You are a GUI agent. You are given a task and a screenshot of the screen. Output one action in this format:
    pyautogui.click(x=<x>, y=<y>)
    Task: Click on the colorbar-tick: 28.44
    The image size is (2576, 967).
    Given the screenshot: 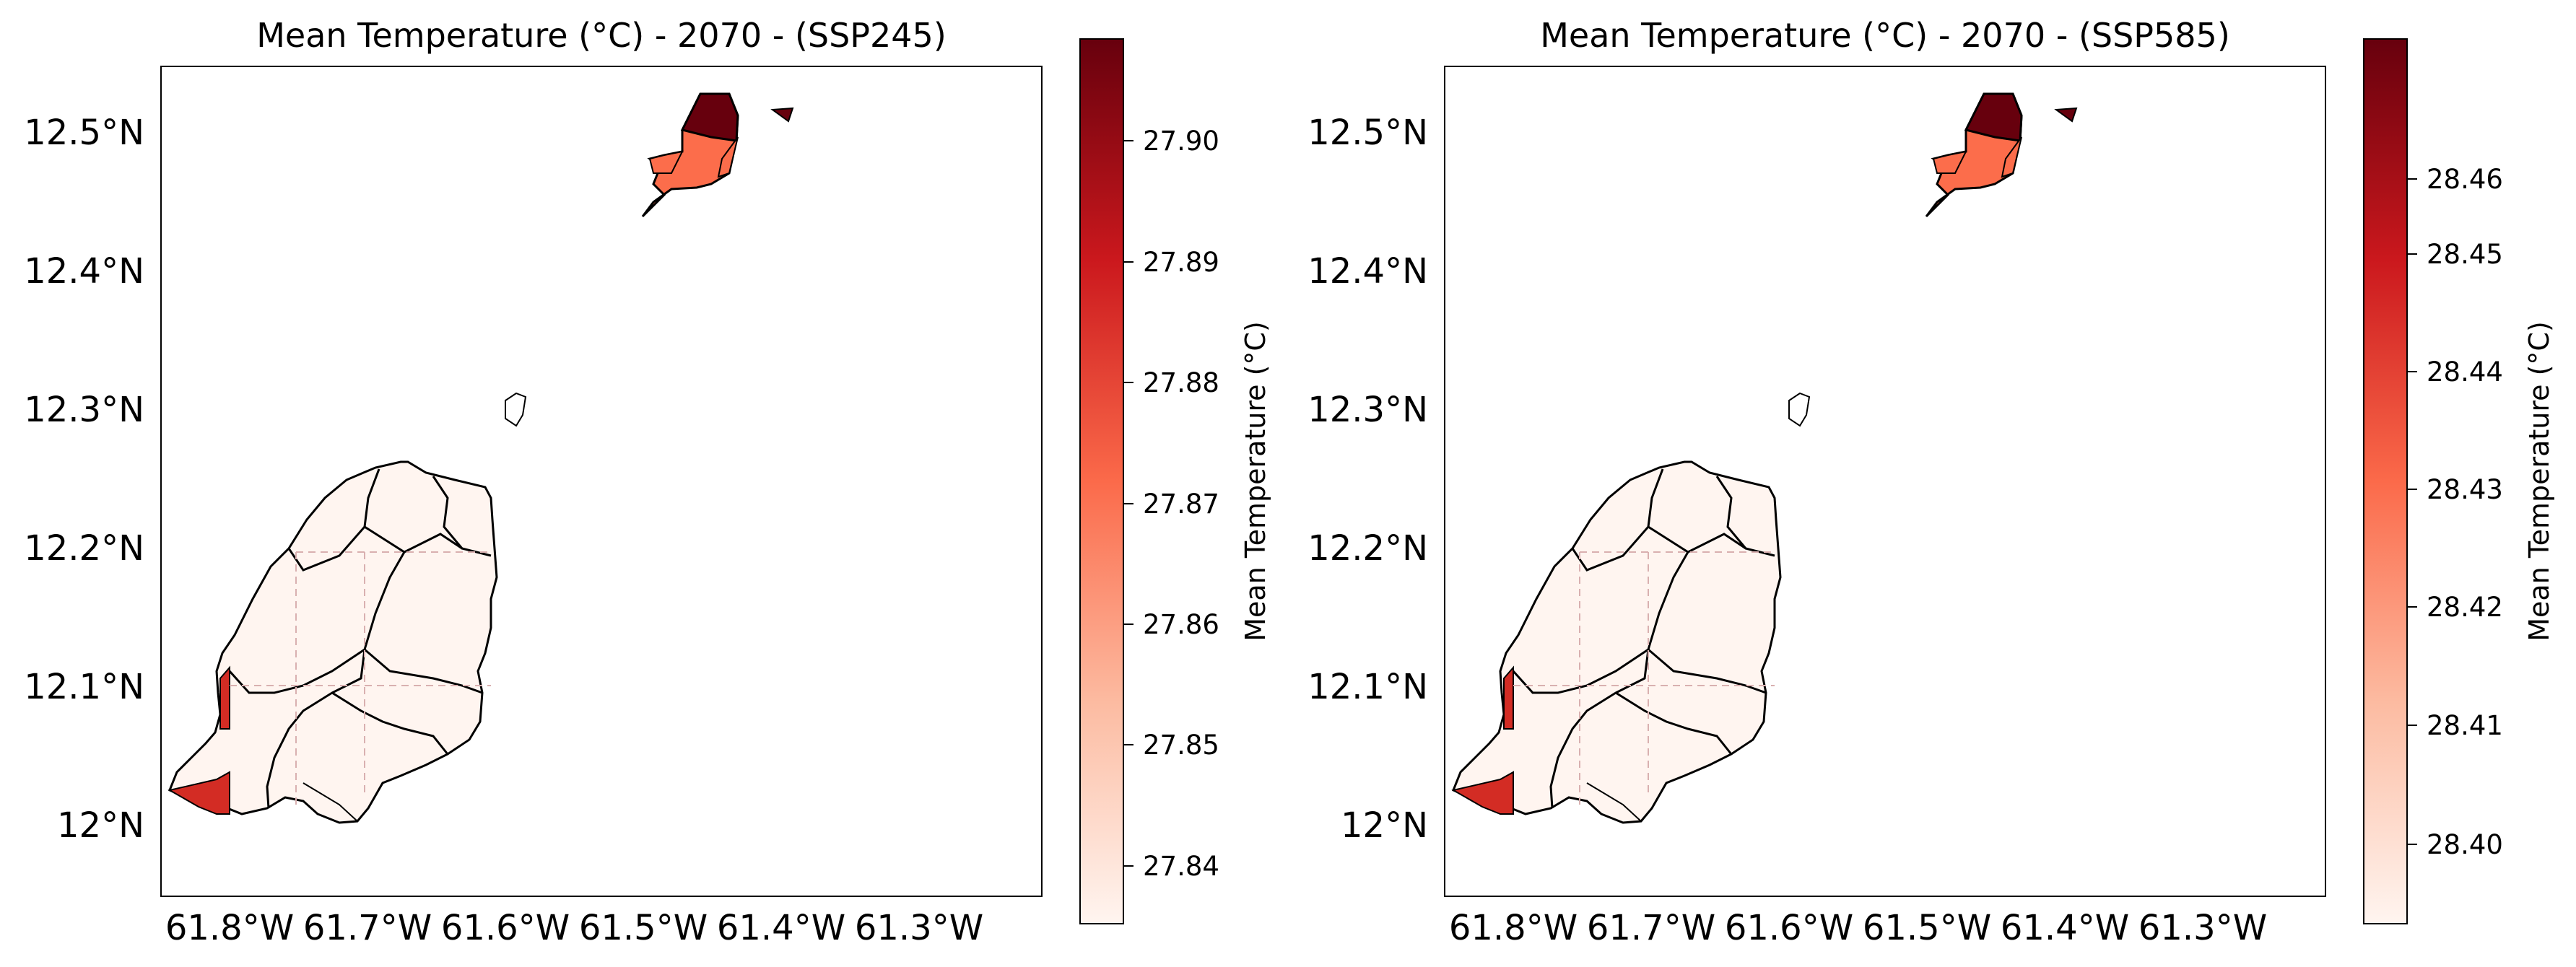 What is the action you would take?
    pyautogui.click(x=2465, y=372)
    